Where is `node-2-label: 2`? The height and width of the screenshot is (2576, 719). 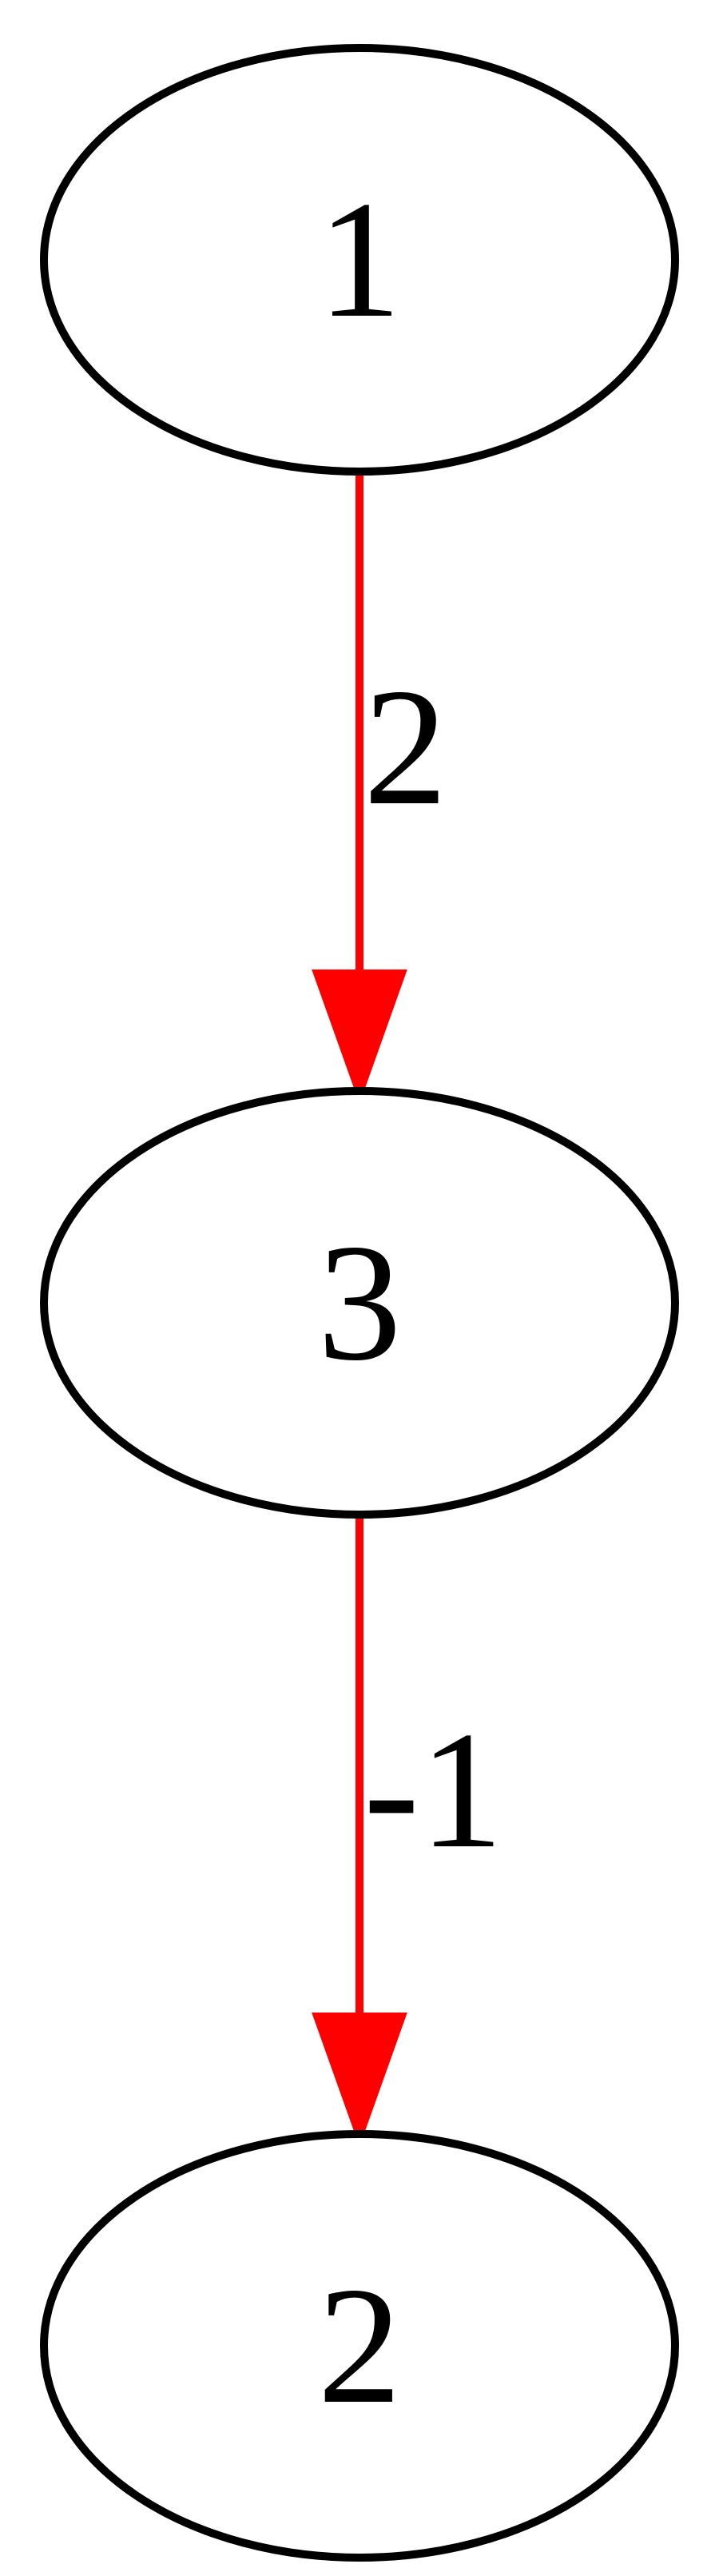
node-2-label: 2 is located at coordinates (360, 2346).